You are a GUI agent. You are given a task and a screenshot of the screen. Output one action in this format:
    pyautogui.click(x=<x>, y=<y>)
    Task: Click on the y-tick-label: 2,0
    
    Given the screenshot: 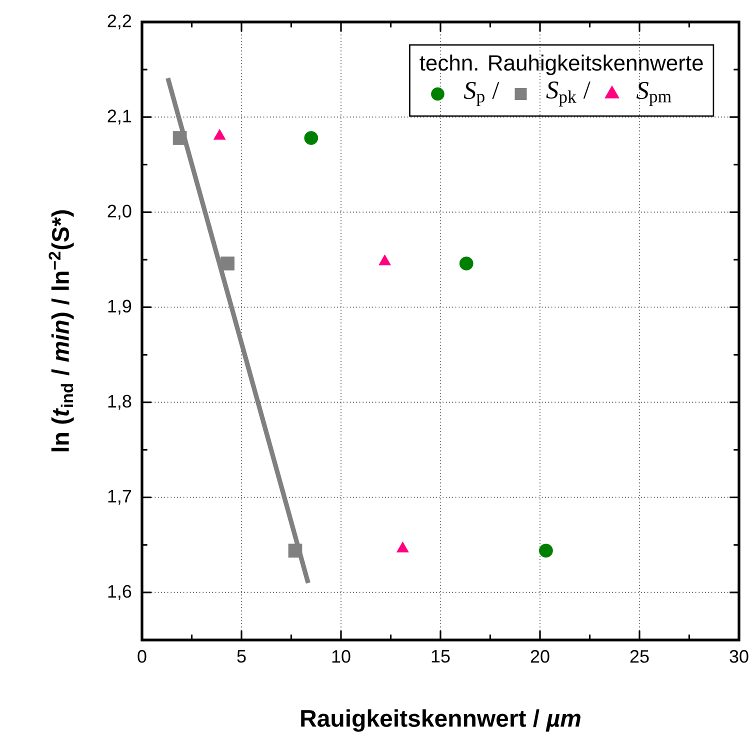 What is the action you would take?
    pyautogui.click(x=120, y=212)
    